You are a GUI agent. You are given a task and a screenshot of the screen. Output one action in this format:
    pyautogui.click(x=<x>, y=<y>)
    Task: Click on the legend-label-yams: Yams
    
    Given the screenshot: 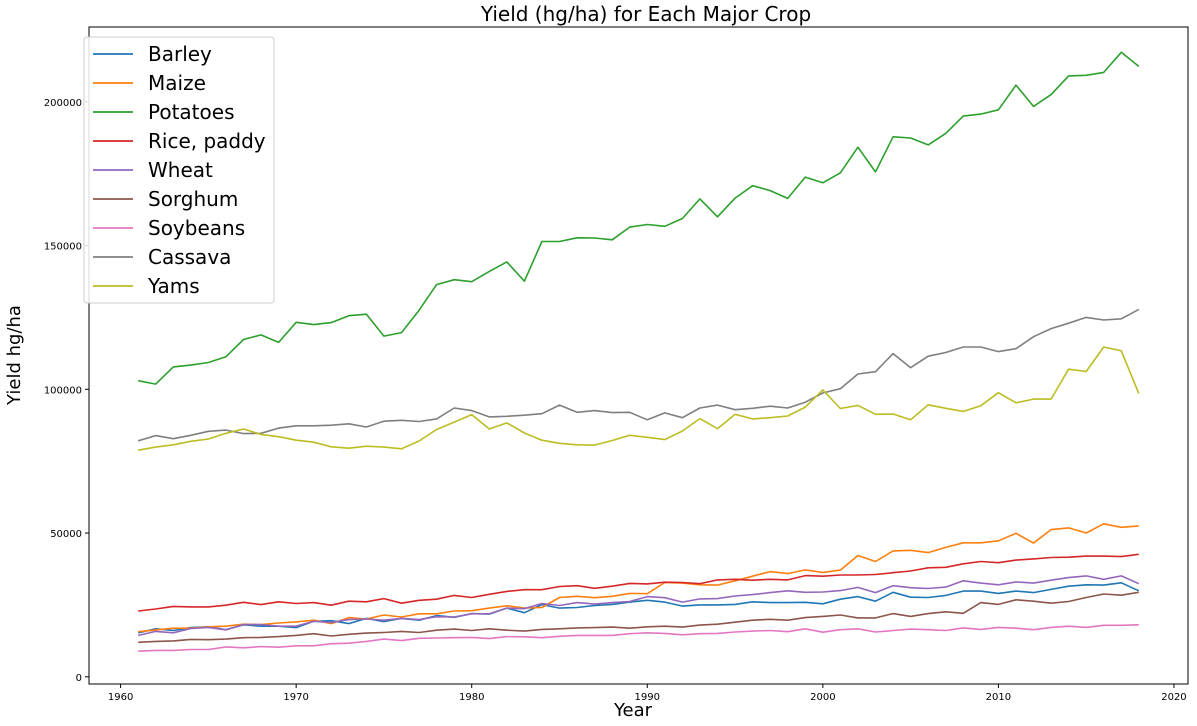 What is the action you would take?
    pyautogui.click(x=173, y=286)
    